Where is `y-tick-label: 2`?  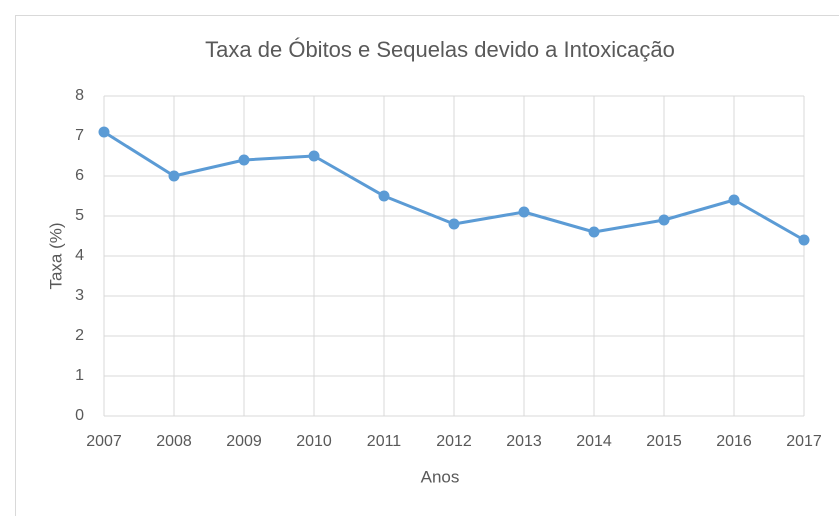 y-tick-label: 2 is located at coordinates (79, 335).